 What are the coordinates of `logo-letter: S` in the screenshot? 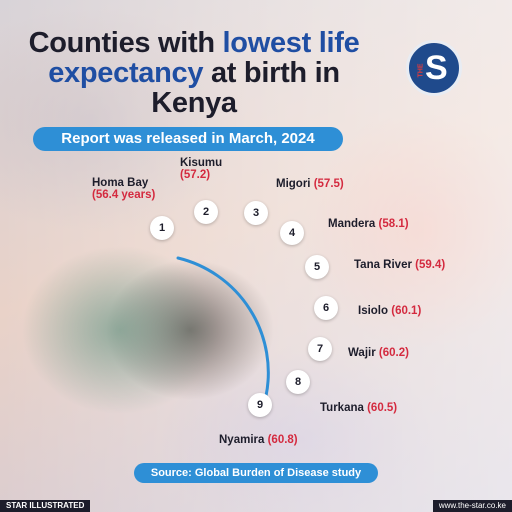 It's located at (436, 68).